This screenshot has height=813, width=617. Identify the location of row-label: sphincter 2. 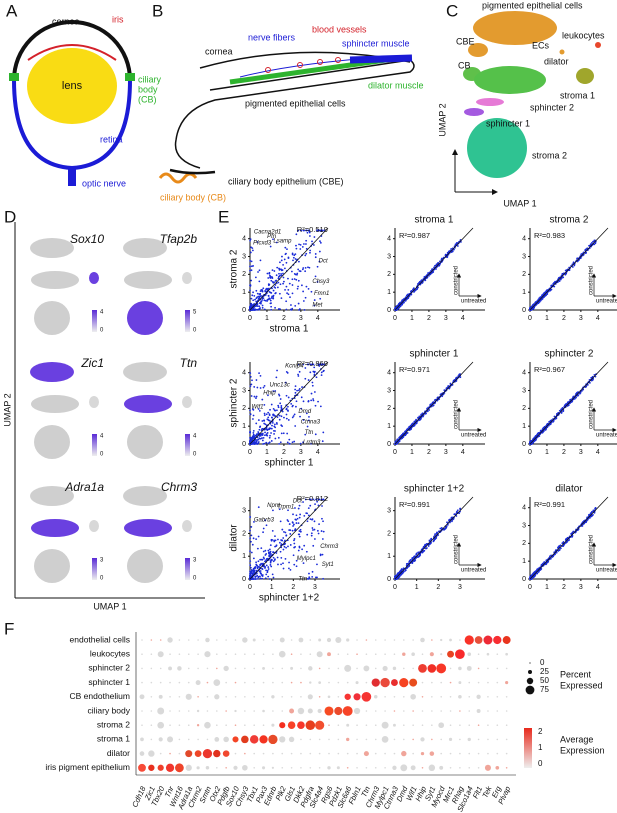
(109, 668).